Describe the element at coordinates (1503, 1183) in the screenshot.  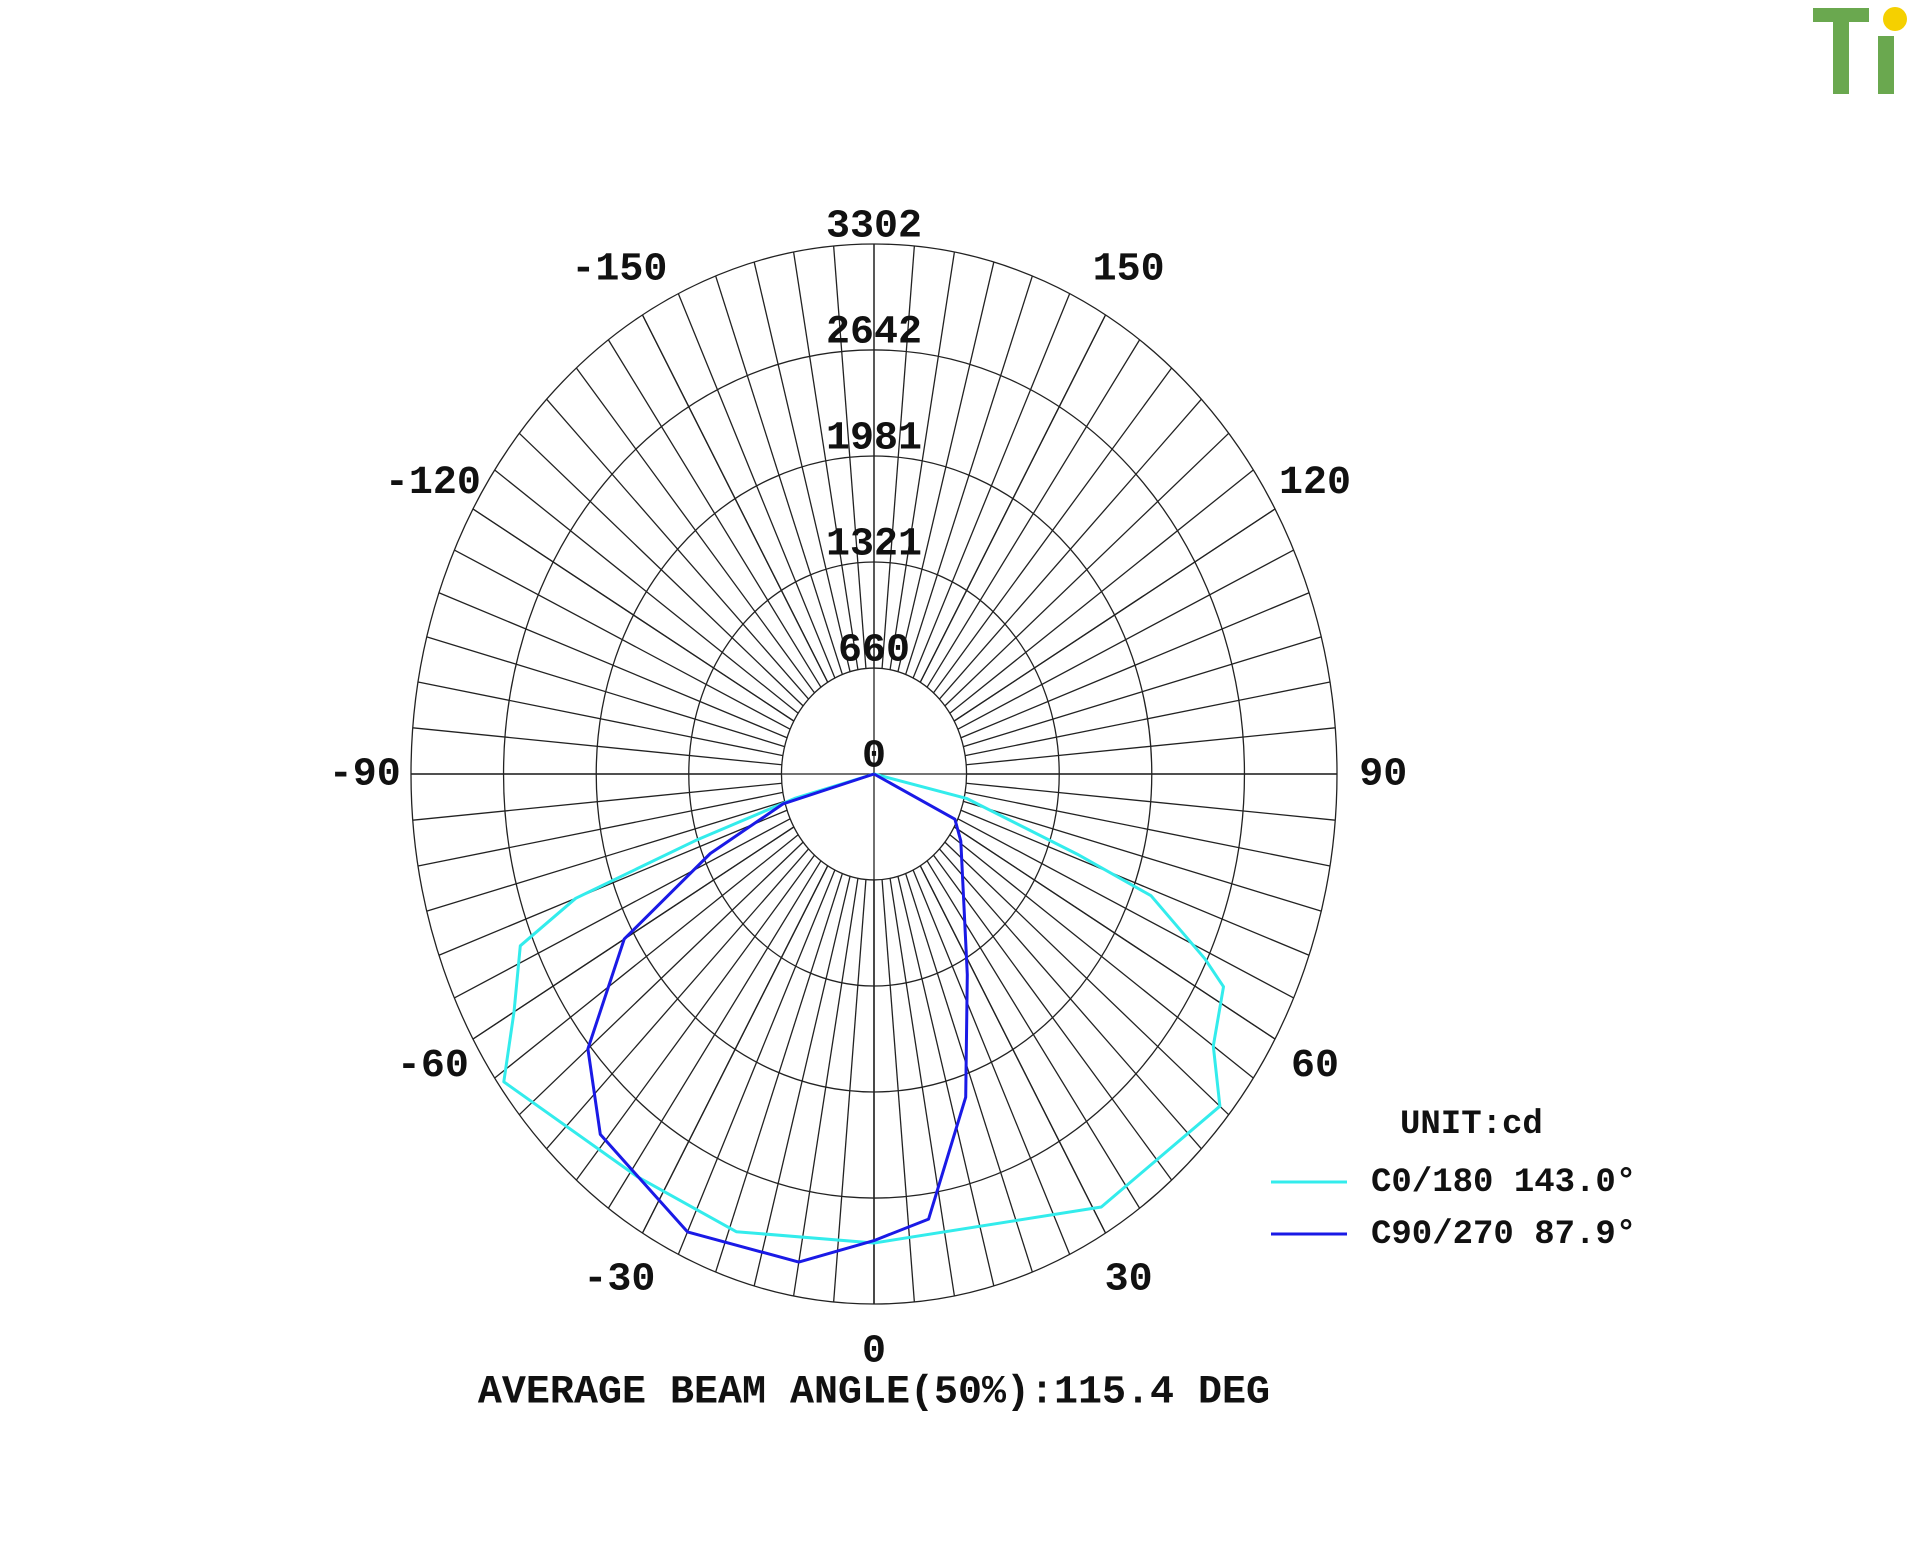
I see `legend-label: C0/180 143.0°` at that location.